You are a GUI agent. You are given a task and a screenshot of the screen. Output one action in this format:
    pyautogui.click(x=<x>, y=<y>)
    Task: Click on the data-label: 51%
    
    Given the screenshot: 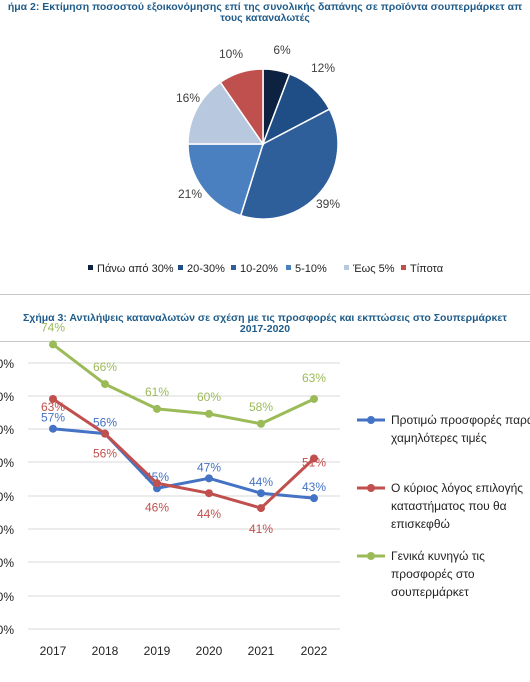 What is the action you would take?
    pyautogui.click(x=314, y=462)
    